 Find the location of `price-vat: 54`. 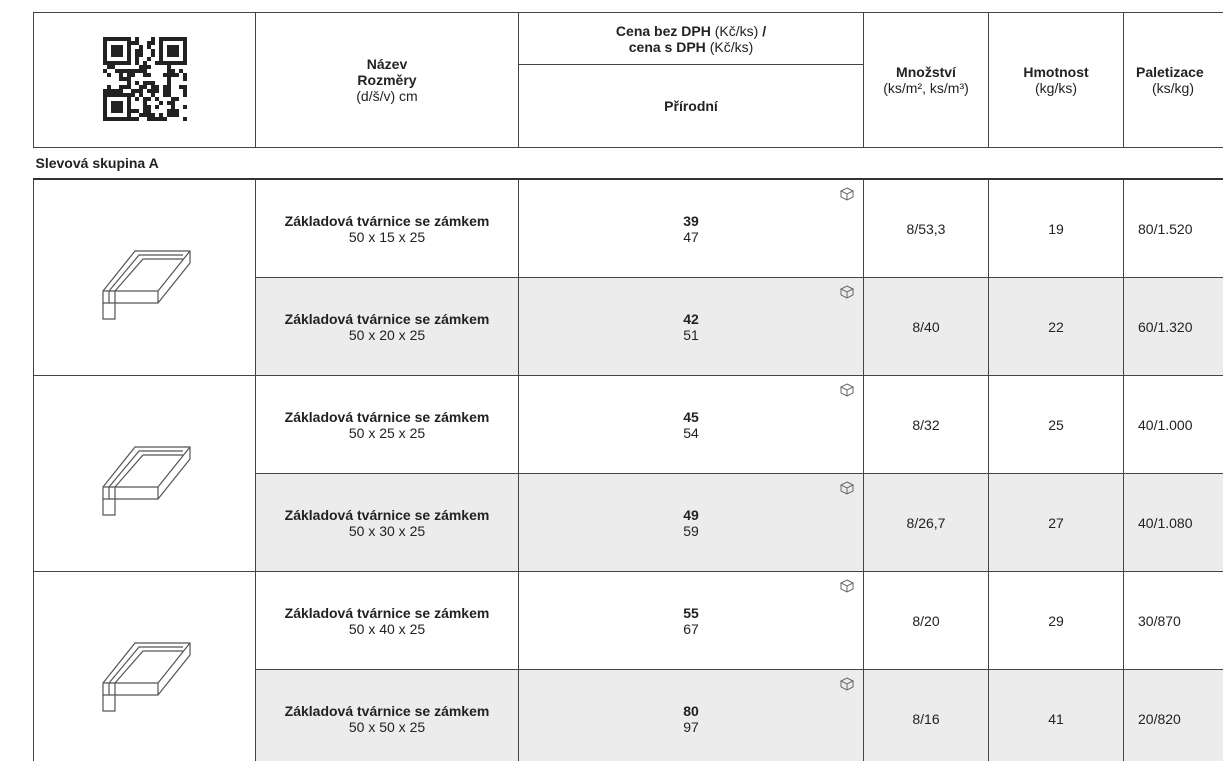

price-vat: 54 is located at coordinates (691, 432).